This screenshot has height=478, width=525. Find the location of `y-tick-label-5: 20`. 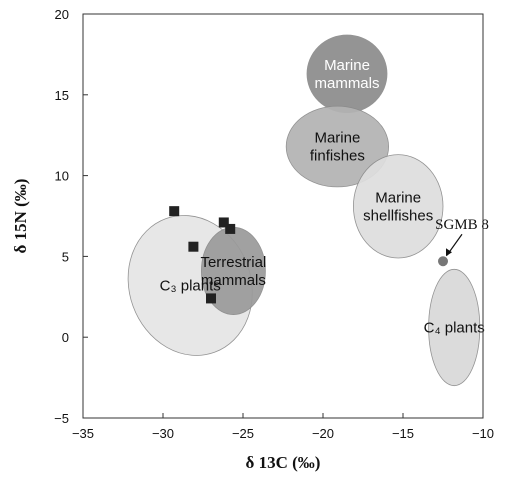

y-tick-label-5: 20 is located at coordinates (62, 14).